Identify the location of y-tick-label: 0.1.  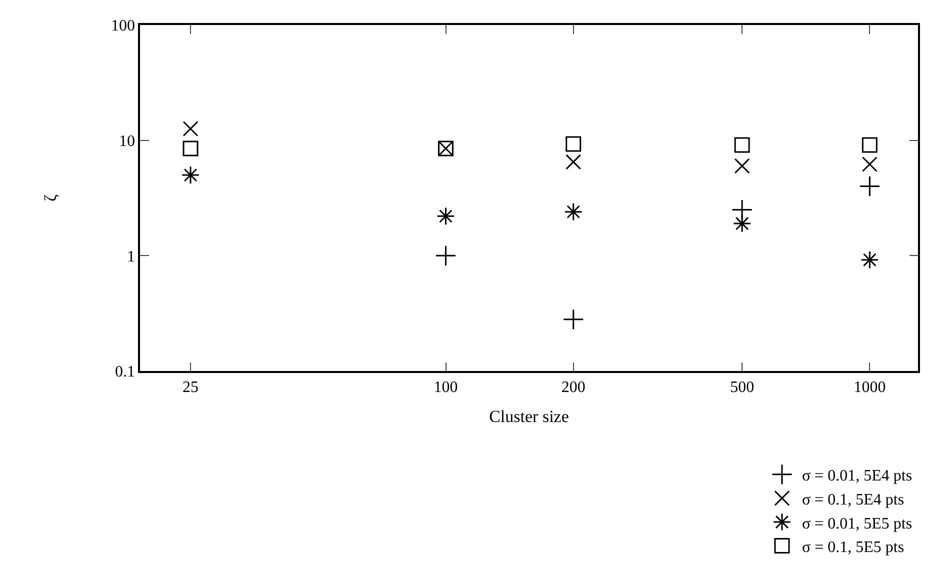
(125, 372).